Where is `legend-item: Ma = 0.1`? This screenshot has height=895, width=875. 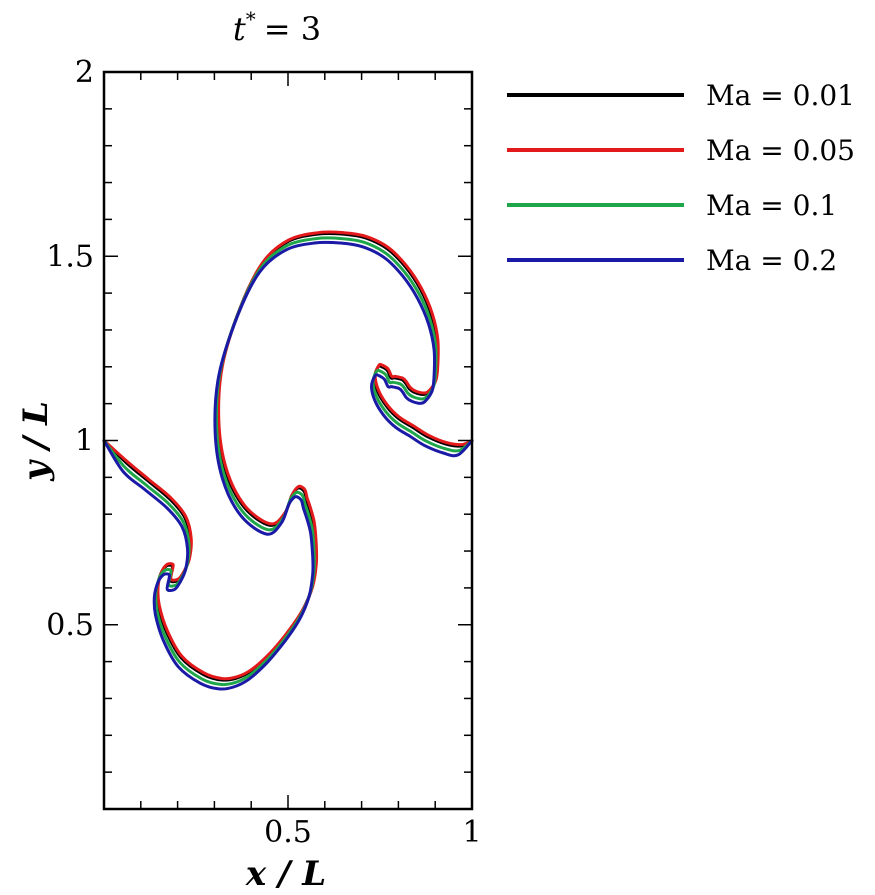
legend-item: Ma = 0.1 is located at coordinates (672, 205).